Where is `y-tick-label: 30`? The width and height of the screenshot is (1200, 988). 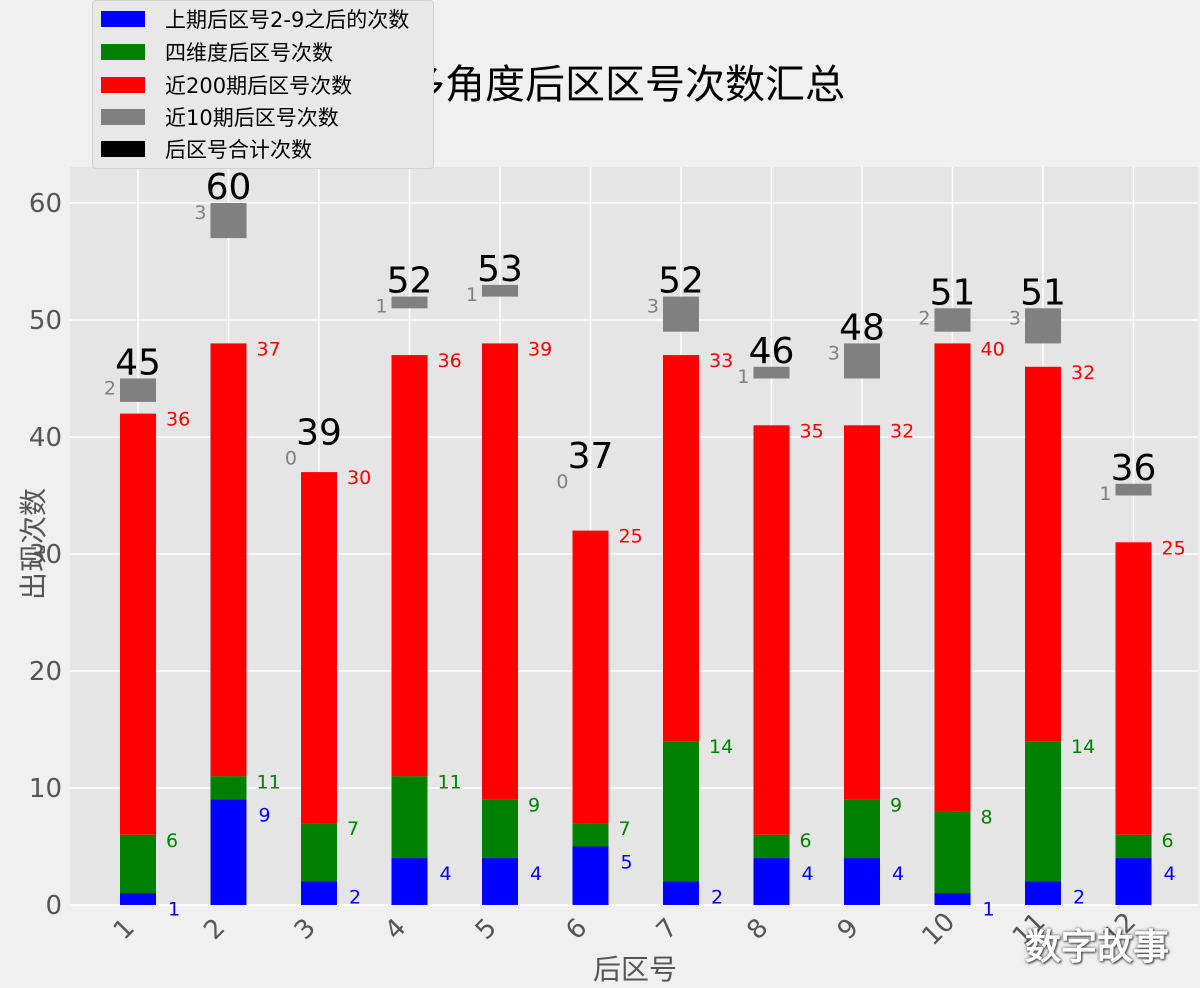 y-tick-label: 30 is located at coordinates (45, 555).